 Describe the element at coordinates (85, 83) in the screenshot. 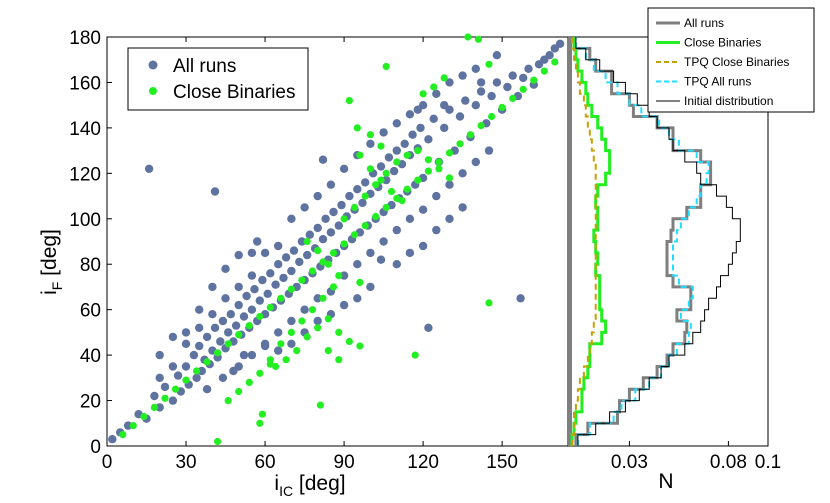

I see `y-tick-label: 160` at that location.